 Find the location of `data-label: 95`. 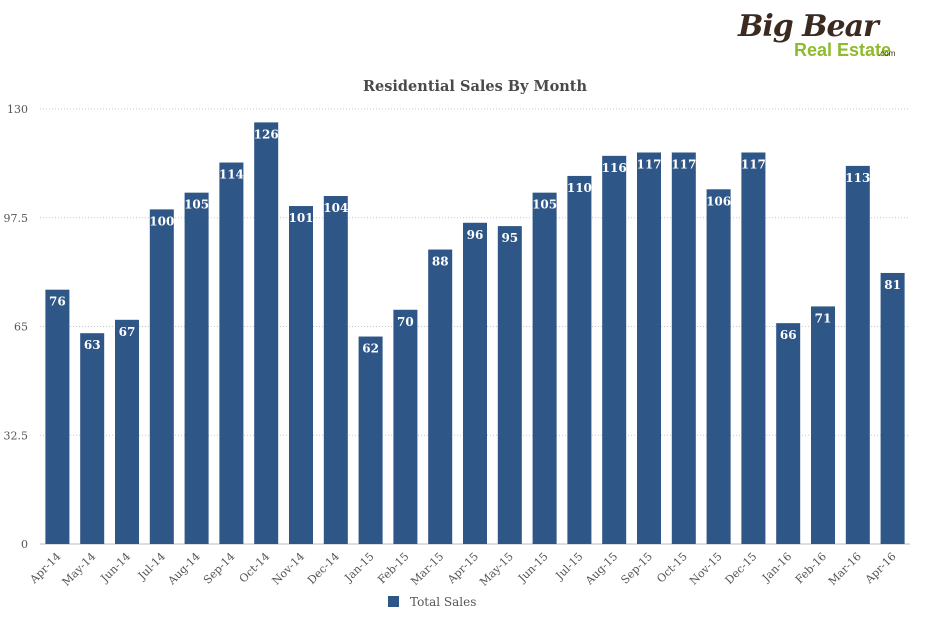

data-label: 95 is located at coordinates (509, 238).